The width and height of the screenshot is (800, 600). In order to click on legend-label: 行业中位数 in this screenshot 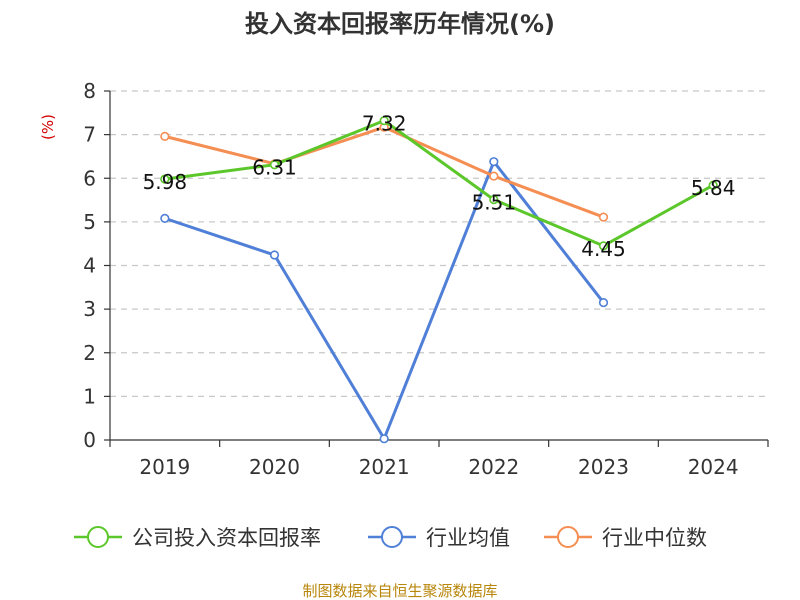, I will do `click(654, 538)`.